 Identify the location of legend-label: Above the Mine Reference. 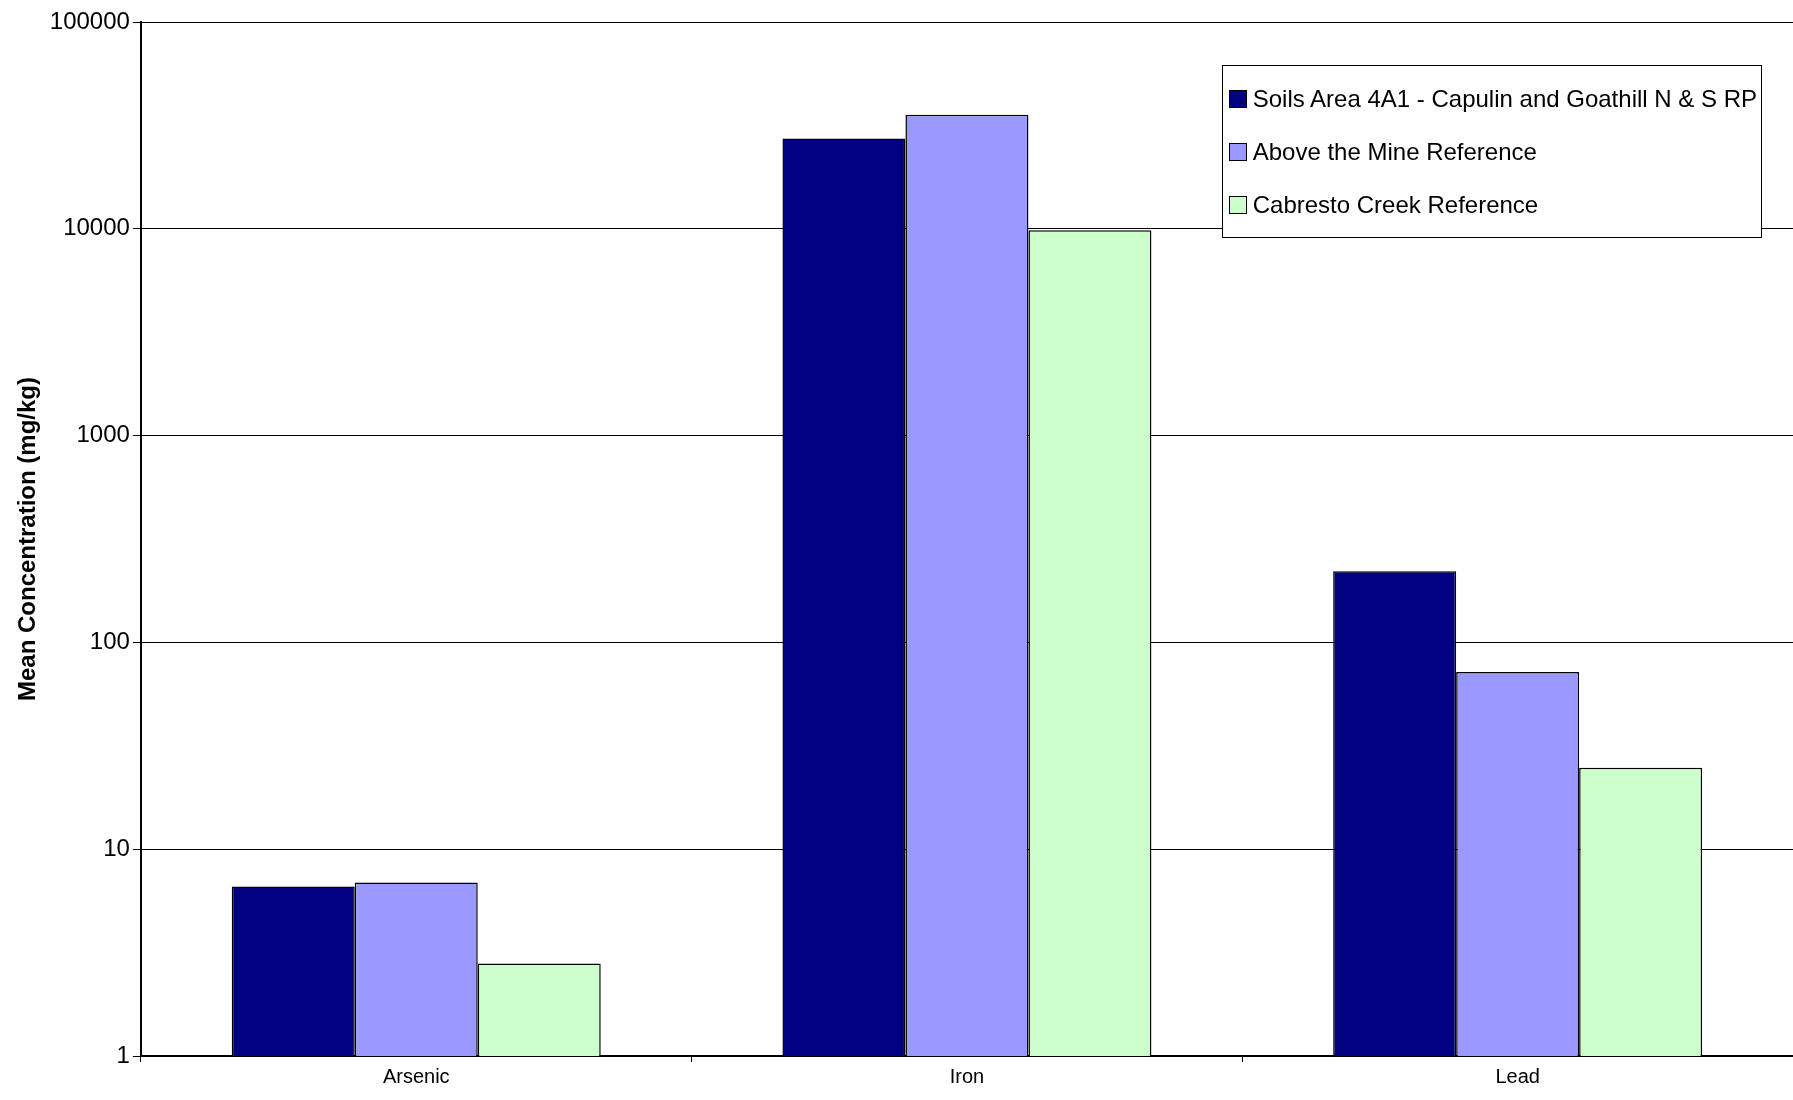
(1394, 151).